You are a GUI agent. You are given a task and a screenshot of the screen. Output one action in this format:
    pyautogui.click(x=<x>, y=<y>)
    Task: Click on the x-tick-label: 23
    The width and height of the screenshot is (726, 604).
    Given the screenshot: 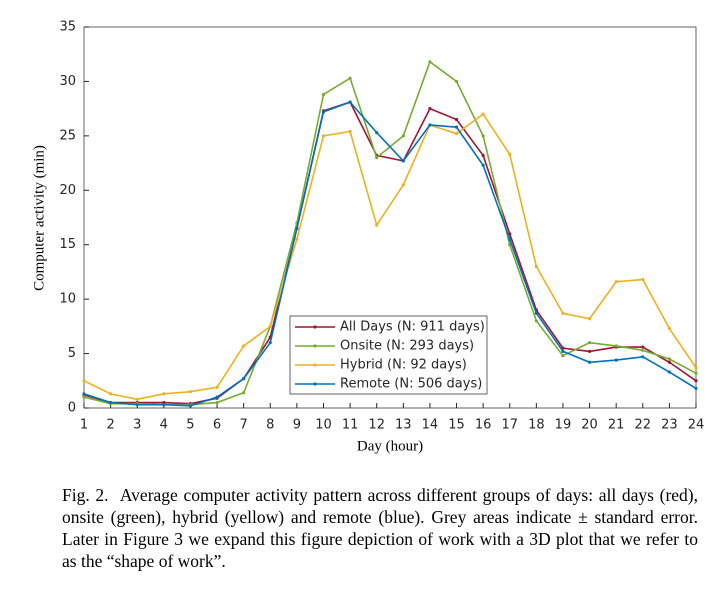 What is the action you would take?
    pyautogui.click(x=669, y=425)
    